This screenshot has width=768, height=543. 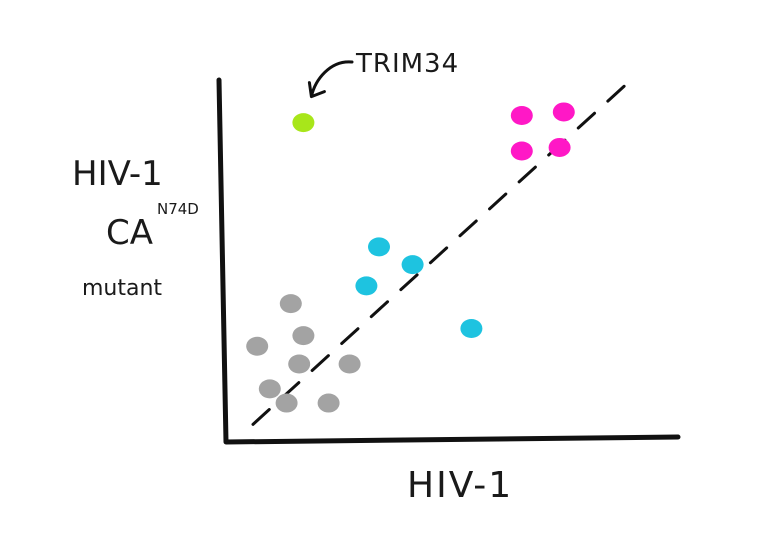 What do you see at coordinates (129, 233) in the screenshot?
I see `y-axis-label-line2: CA` at bounding box center [129, 233].